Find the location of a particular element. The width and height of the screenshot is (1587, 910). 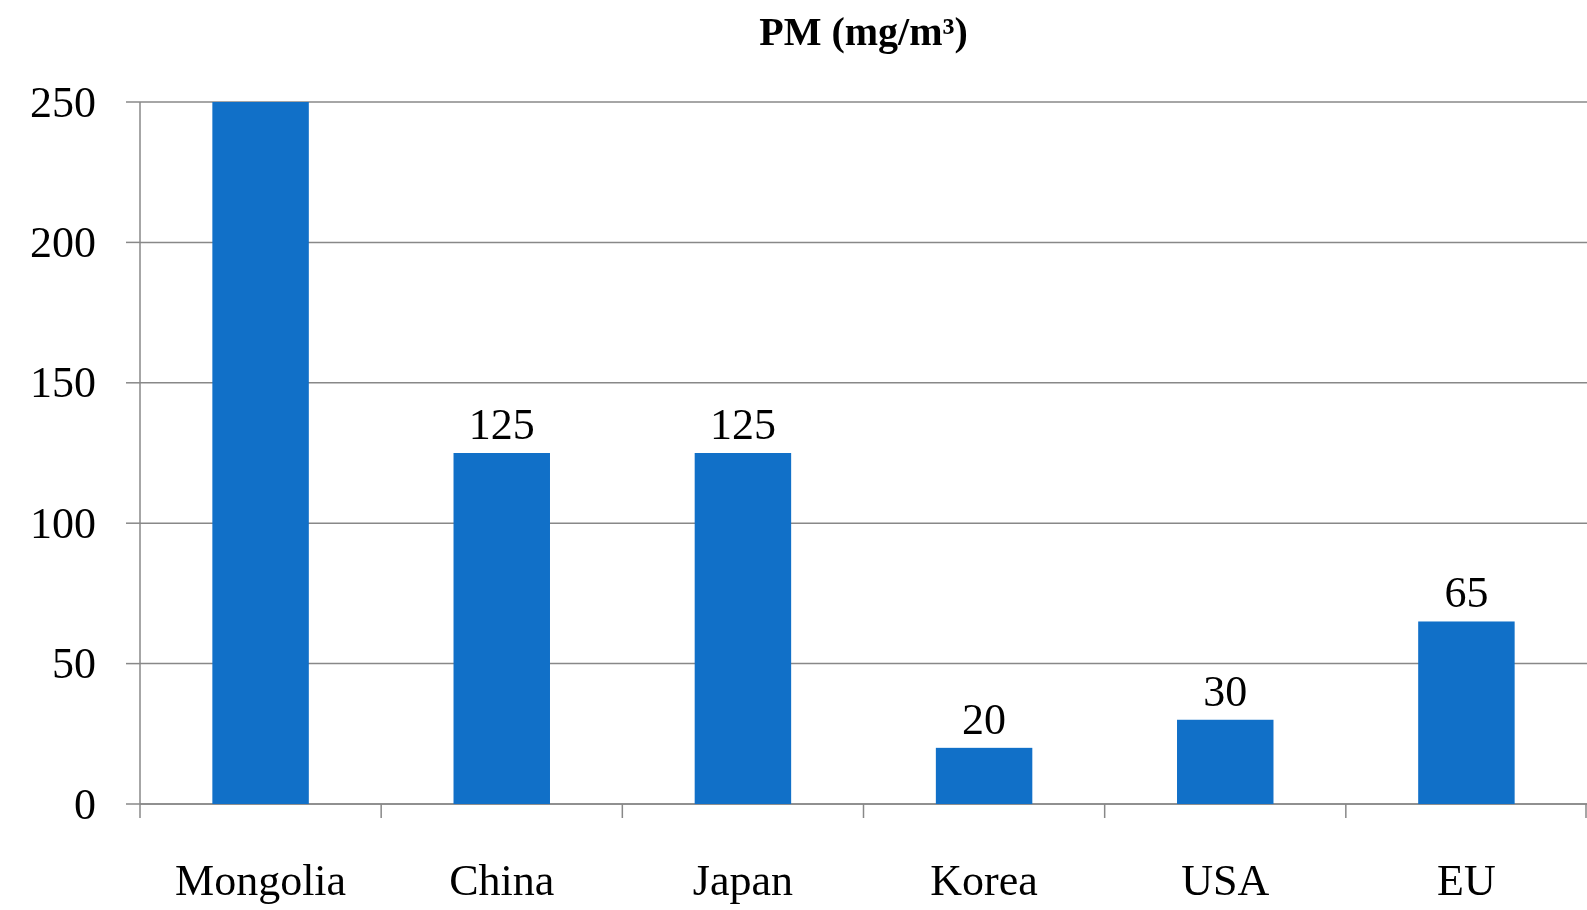

x-tick-label: Japan is located at coordinates (743, 880).